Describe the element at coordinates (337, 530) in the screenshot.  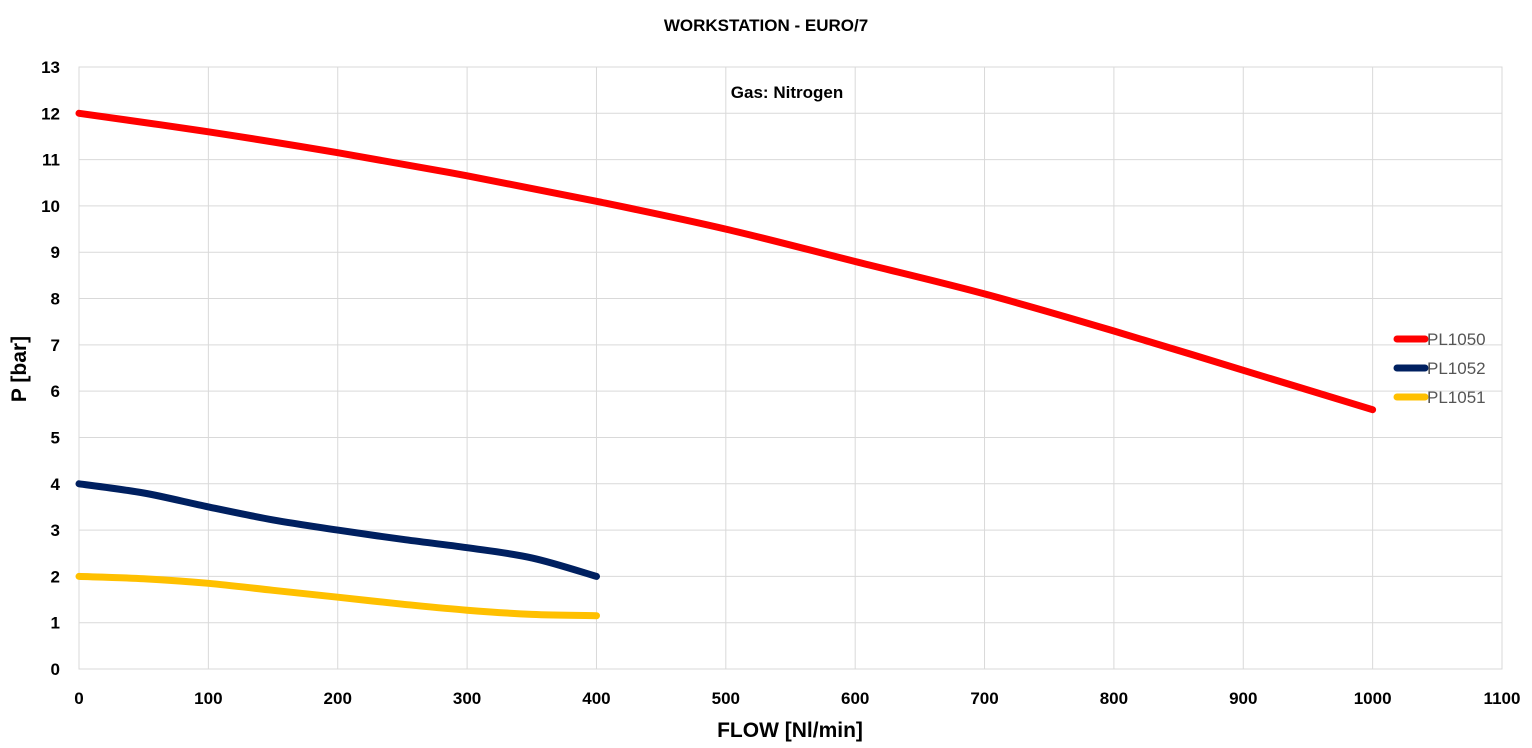
I see `series-line-pl1052` at that location.